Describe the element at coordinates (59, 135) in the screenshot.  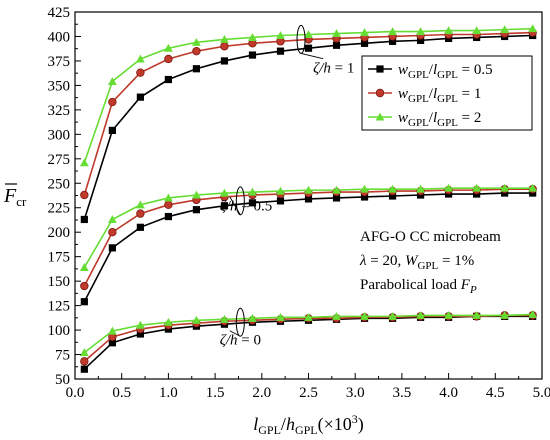
I see `y-tick-label-10: 300` at that location.